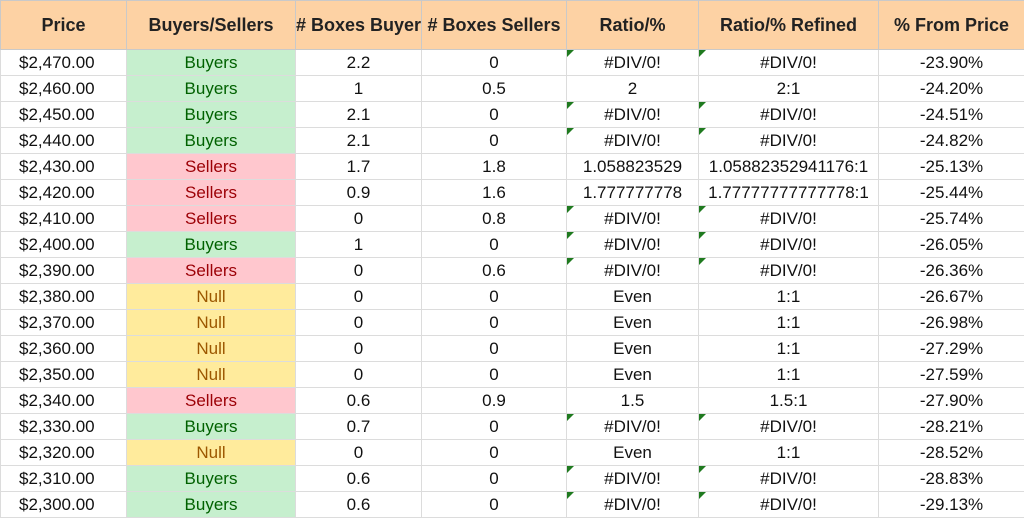 This screenshot has width=1024, height=521. I want to click on price-cell: $2,470.00, so click(63, 62).